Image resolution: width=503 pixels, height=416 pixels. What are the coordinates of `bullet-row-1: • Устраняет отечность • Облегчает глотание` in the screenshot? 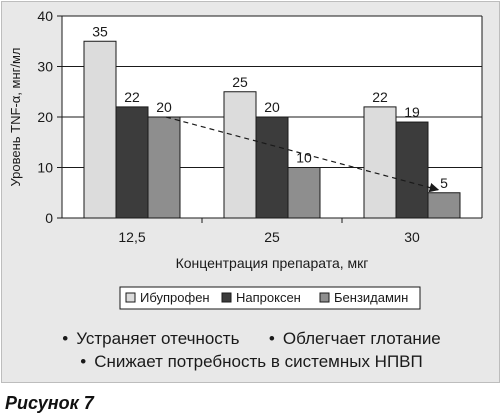 It's located at (251, 339).